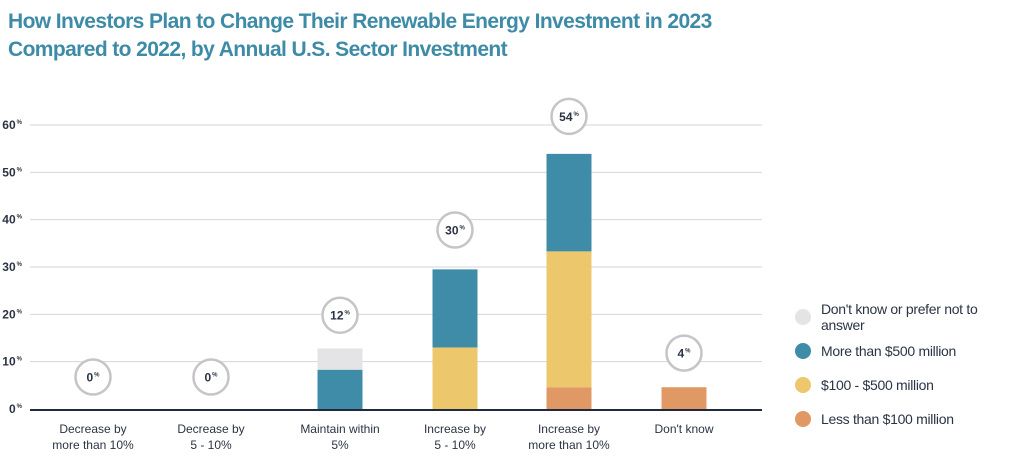 Image resolution: width=1024 pixels, height=466 pixels. I want to click on x-category-label: Increase by more than 10%, so click(569, 437).